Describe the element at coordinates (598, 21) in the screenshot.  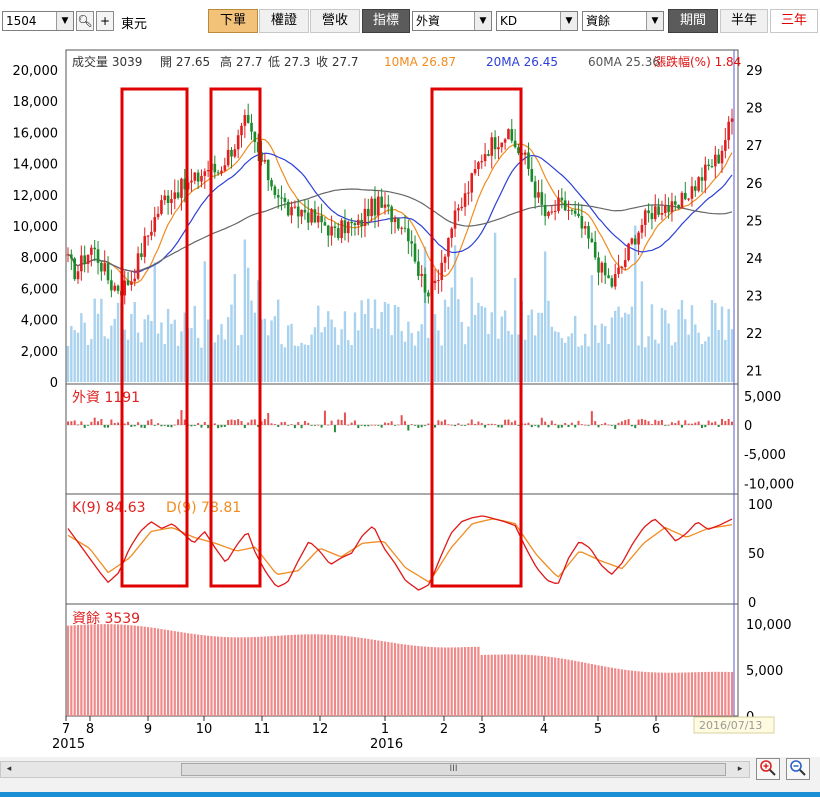
I see `indicator-value-3: 資餘` at that location.